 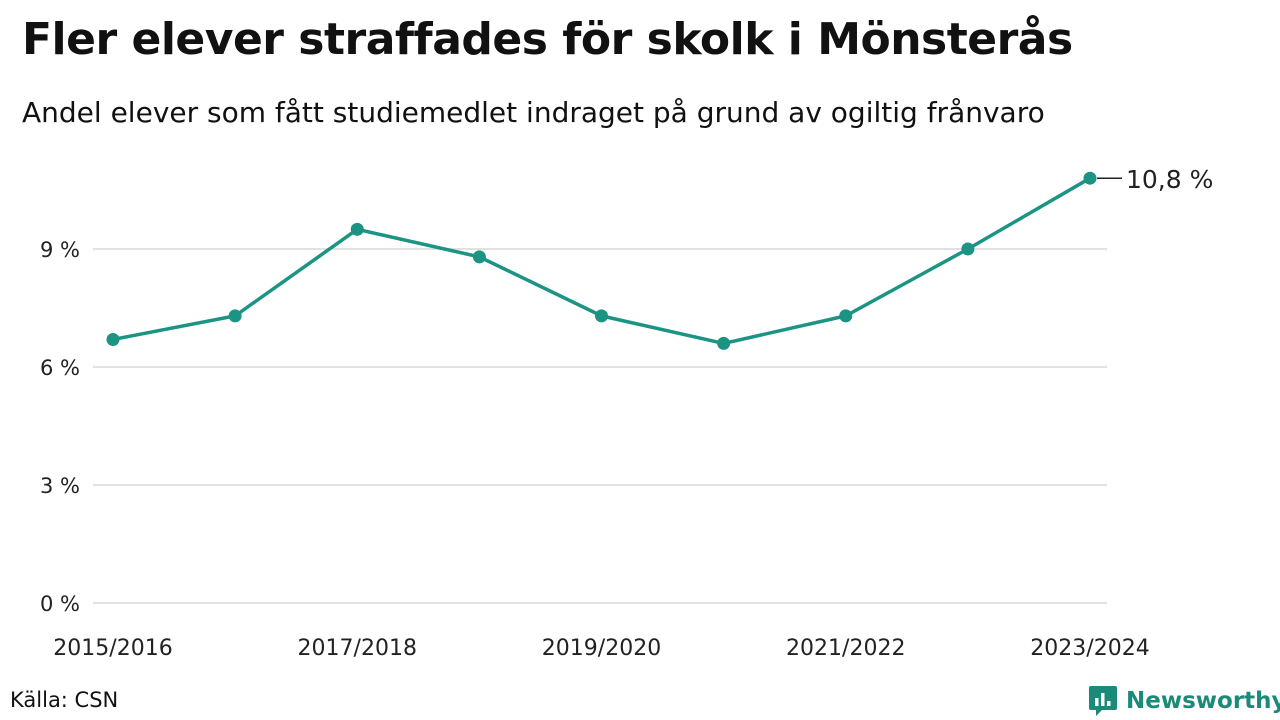 What do you see at coordinates (1103, 701) in the screenshot?
I see `newsworthy-logo-icon` at bounding box center [1103, 701].